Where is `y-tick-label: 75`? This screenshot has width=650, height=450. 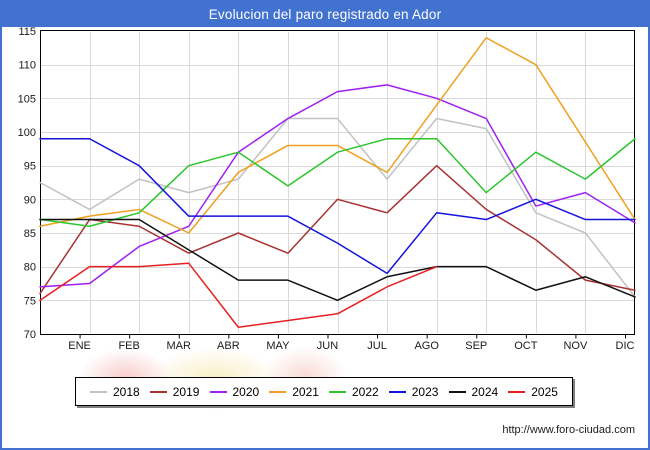 y-tick-label: 75 is located at coordinates (30, 301).